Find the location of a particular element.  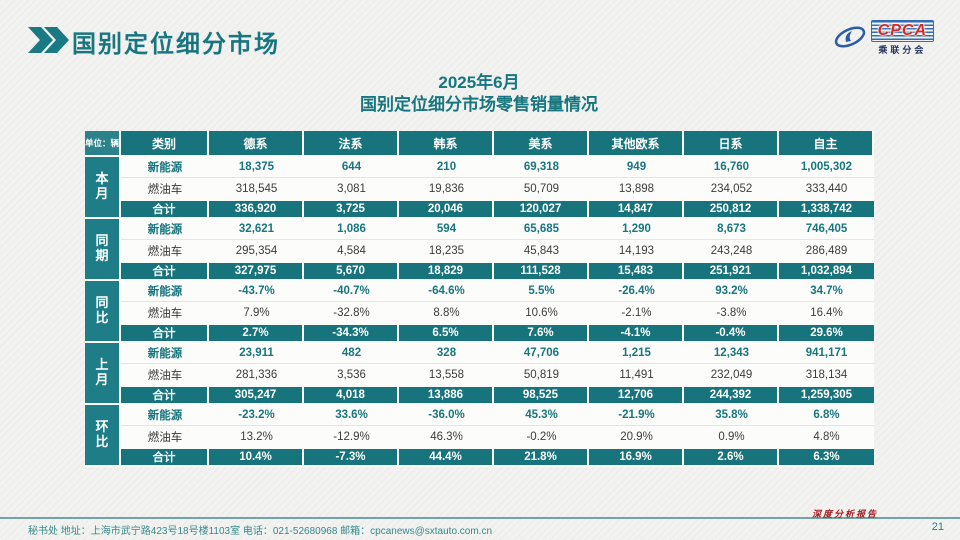

cell: 3,536 is located at coordinates (351, 374).